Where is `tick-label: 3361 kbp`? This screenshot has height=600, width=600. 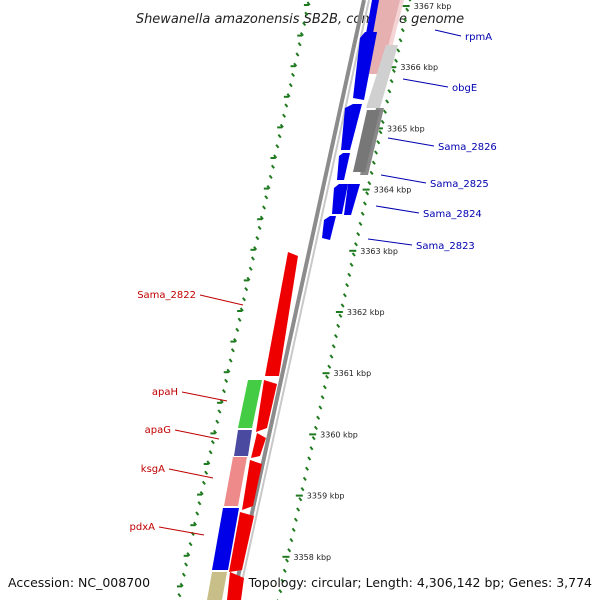 tick-label: 3361 kbp is located at coordinates (353, 373).